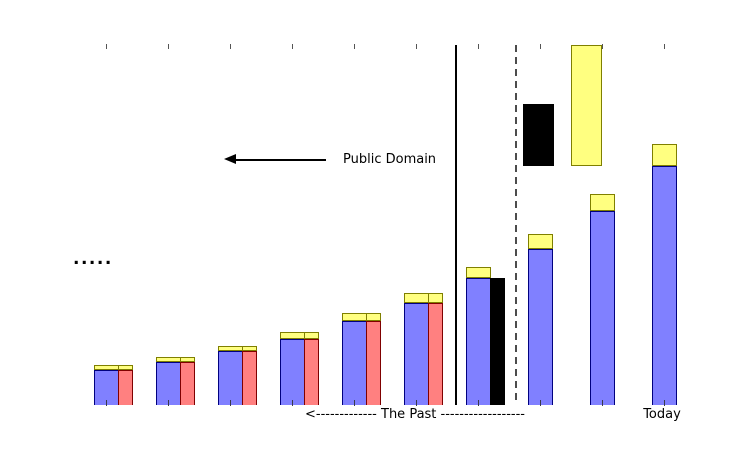  Describe the element at coordinates (230, 159) in the screenshot. I see `left-arrow-head-icon` at that location.